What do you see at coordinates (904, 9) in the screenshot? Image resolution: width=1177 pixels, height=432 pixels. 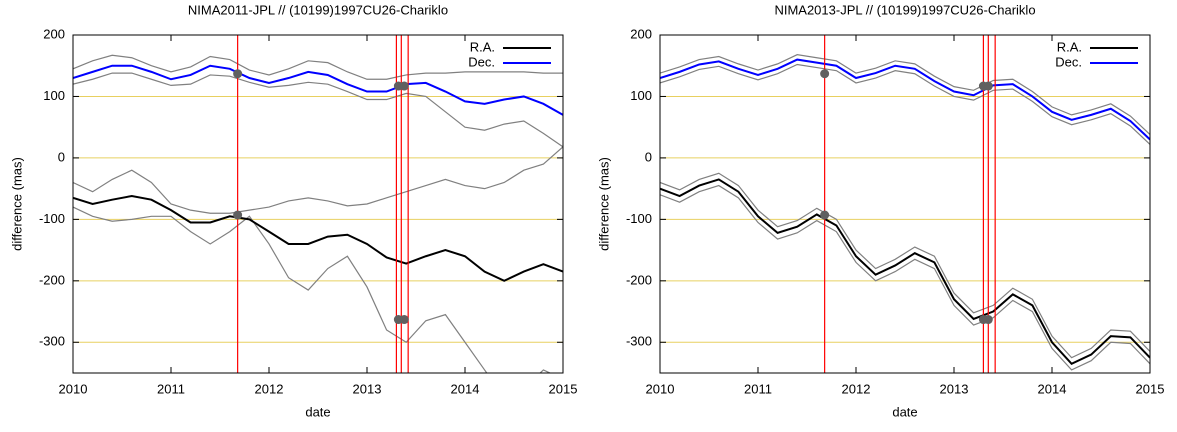 I see `chart-title: NIMA2013-JPL // (10199)1997CU26-Chariklo` at bounding box center [904, 9].